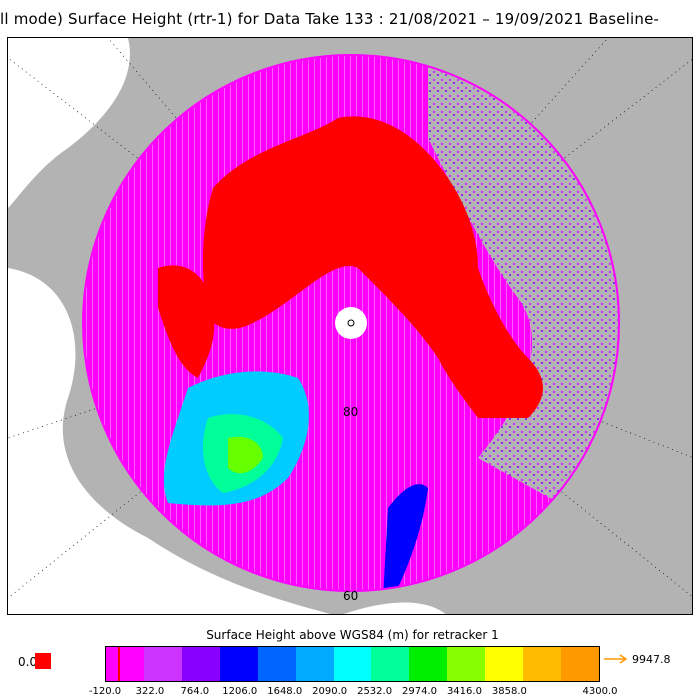 The image size is (700, 700). What do you see at coordinates (285, 691) in the screenshot?
I see `colorbar-tick-label: 1648.0` at bounding box center [285, 691].